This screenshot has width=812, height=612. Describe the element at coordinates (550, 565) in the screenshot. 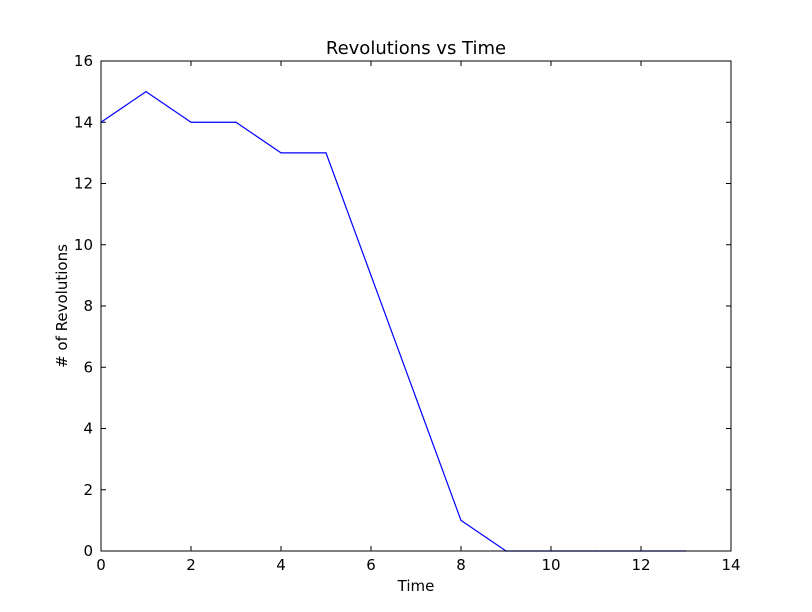

I see `x-tick-label: 10` at that location.